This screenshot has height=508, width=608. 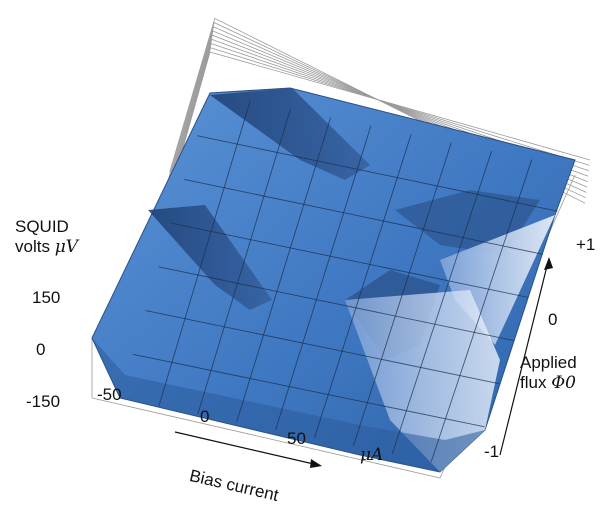 I want to click on flux-arrow, so click(x=524, y=358).